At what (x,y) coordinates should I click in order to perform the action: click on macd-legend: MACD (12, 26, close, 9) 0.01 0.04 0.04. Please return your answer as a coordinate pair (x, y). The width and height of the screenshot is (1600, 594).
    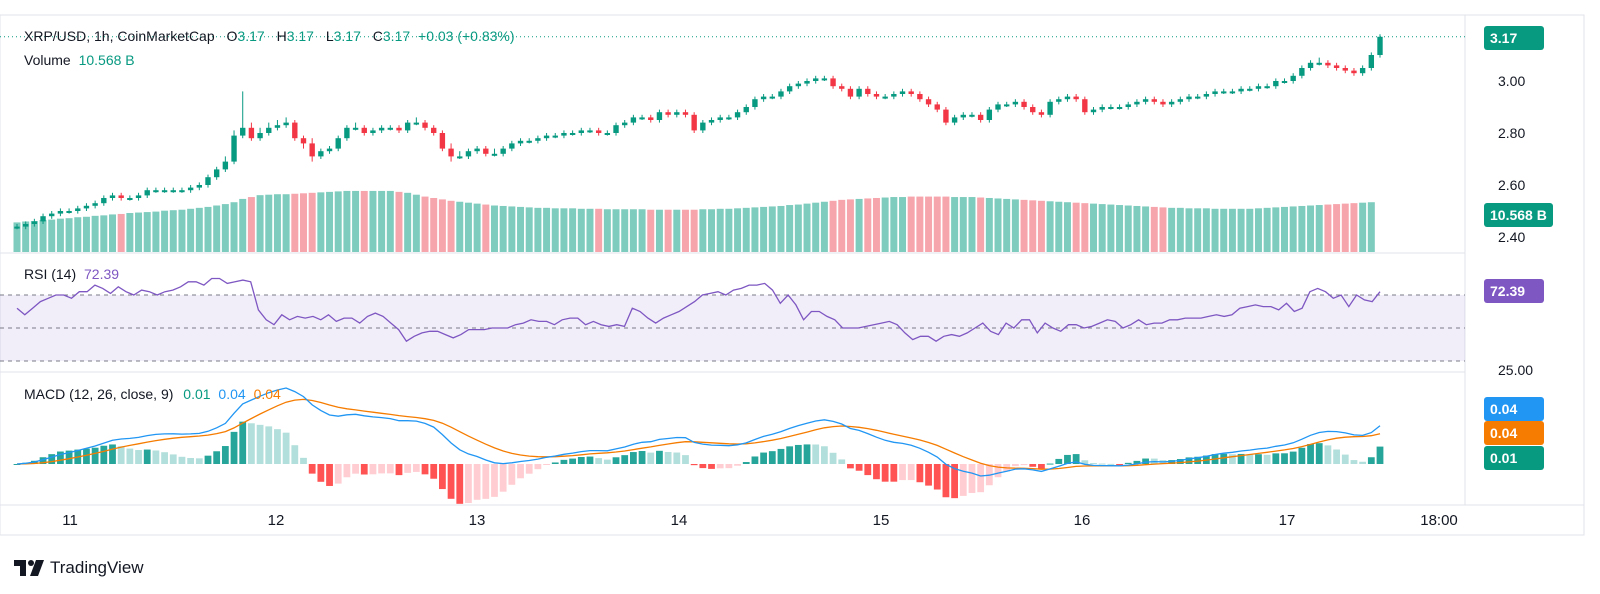
    Looking at the image, I should click on (152, 394).